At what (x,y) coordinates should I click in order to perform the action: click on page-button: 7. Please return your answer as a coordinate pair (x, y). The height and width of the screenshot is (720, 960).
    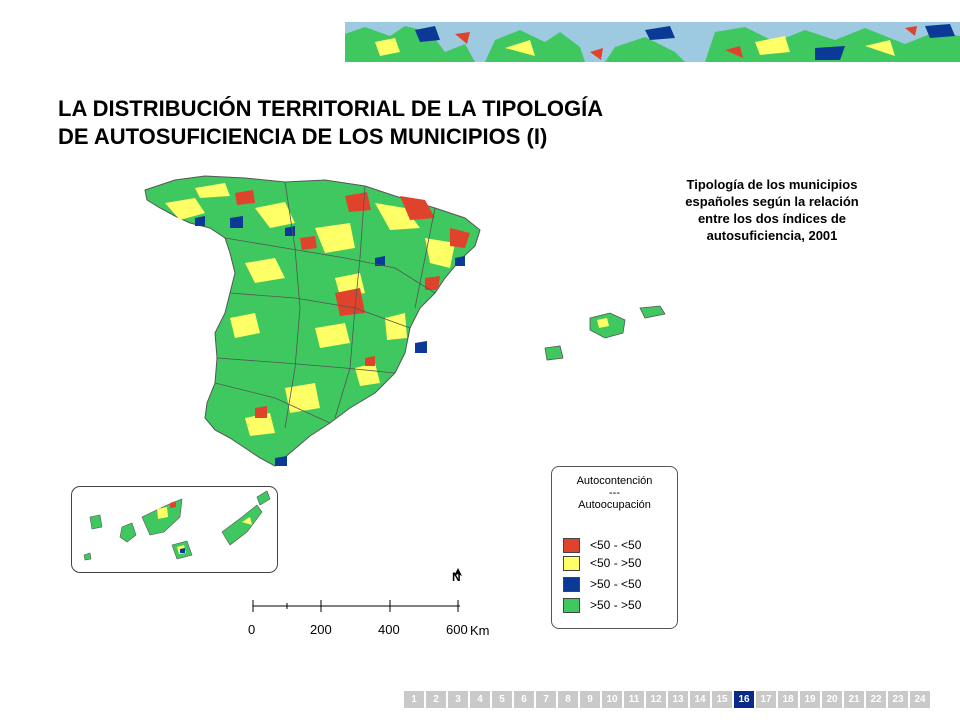
    Looking at the image, I should click on (546, 699).